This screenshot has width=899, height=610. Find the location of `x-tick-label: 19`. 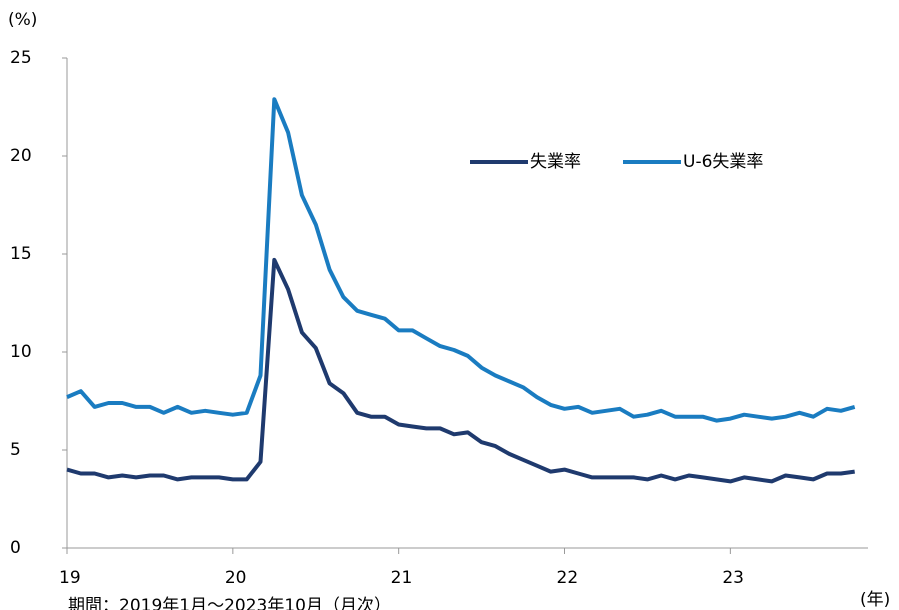

x-tick-label: 19 is located at coordinates (70, 578).